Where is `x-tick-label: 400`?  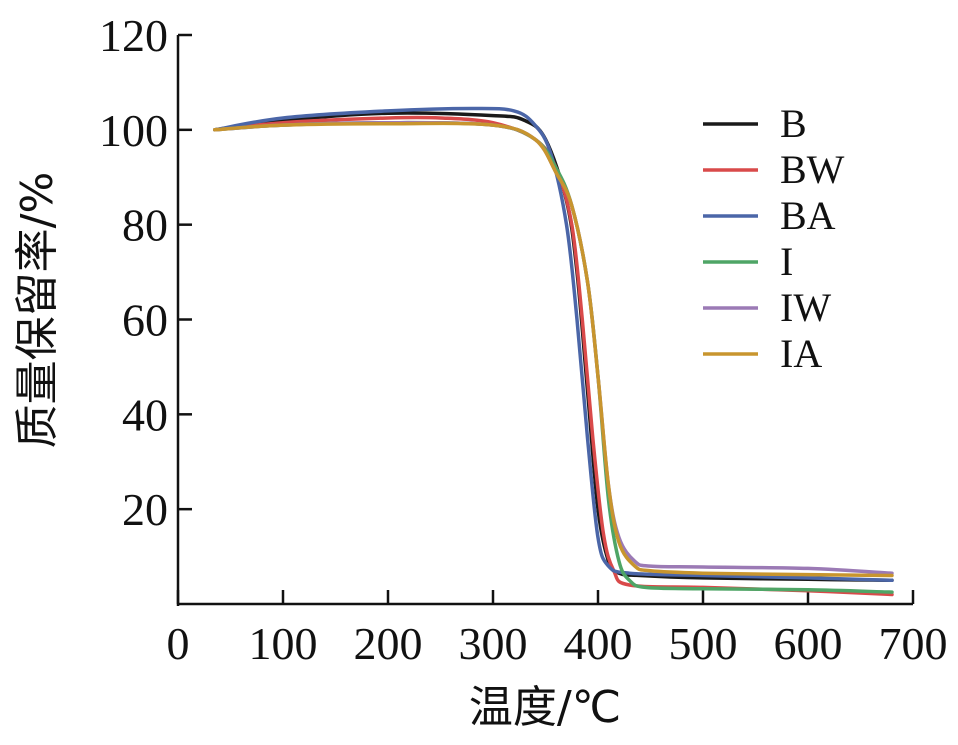
x-tick-label: 400 is located at coordinates (598, 643).